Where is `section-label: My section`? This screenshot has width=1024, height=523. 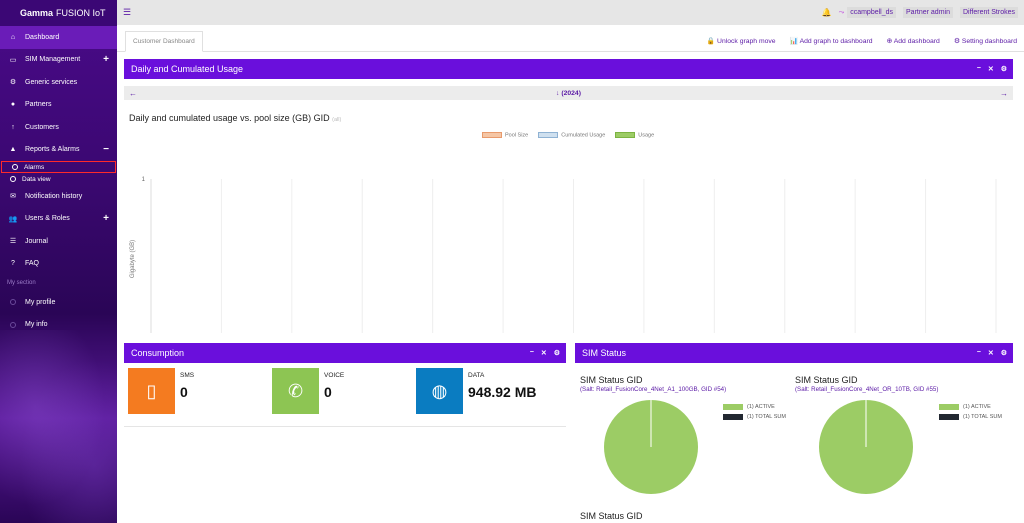 section-label: My section is located at coordinates (21, 283).